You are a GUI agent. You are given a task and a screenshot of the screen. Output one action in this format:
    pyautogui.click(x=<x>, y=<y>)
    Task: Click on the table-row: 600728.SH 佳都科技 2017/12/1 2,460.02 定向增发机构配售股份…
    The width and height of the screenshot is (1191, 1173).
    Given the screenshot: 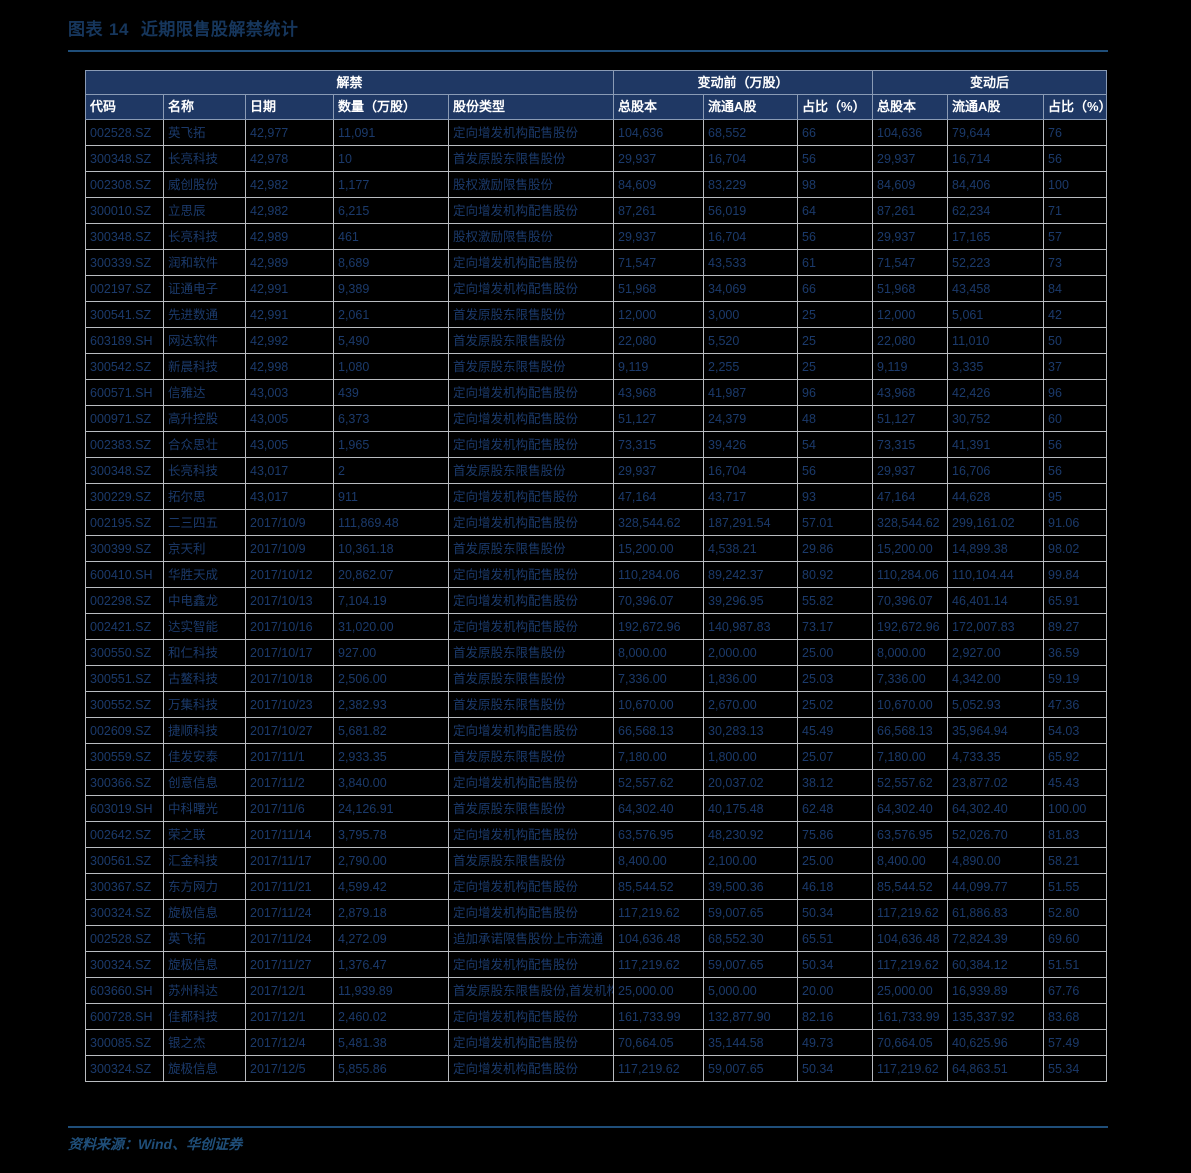 What is the action you would take?
    pyautogui.click(x=596, y=1016)
    